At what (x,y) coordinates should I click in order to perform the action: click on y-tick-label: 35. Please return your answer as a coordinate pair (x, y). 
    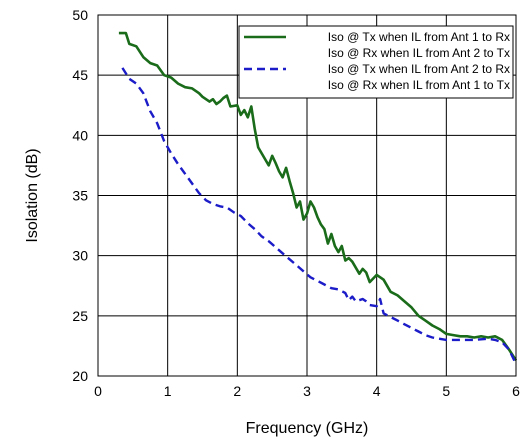
    Looking at the image, I should click on (80, 196).